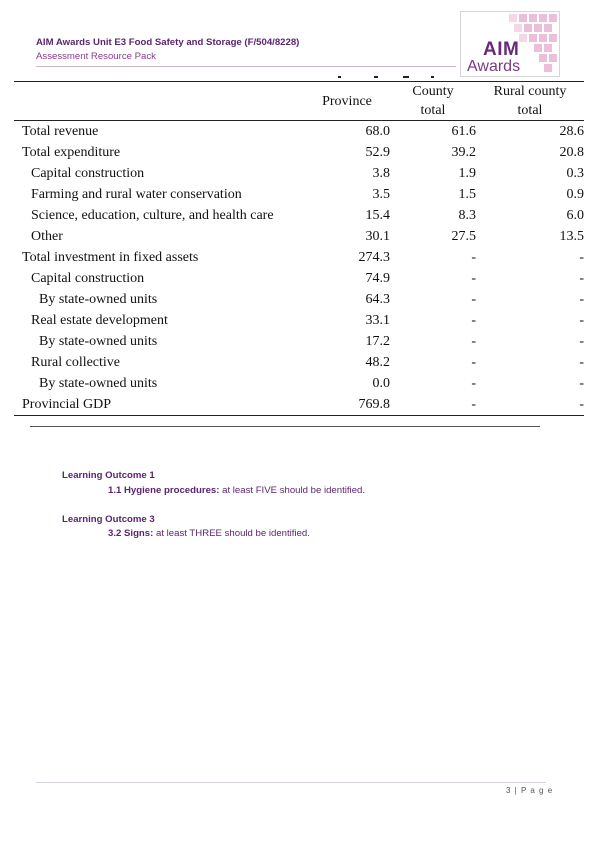 This screenshot has height=842, width=596. I want to click on rural-county-total-value: 13.5, so click(572, 236).